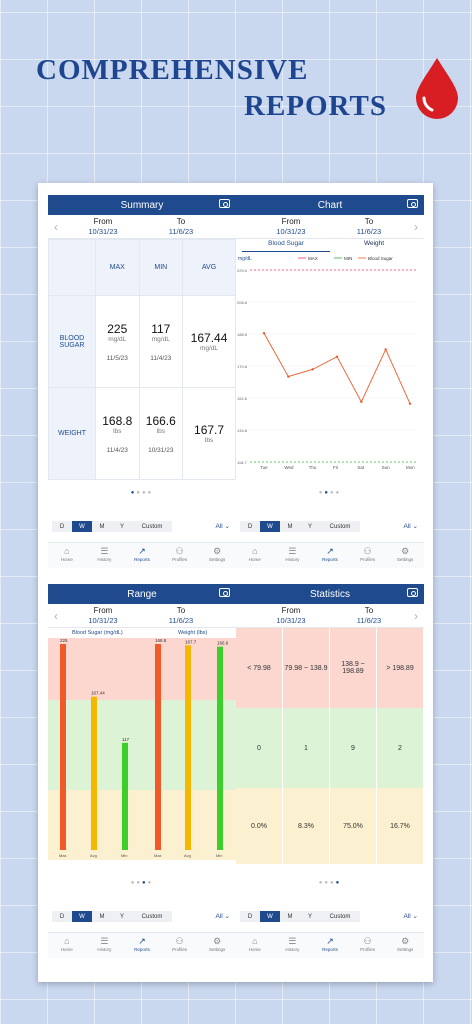 The height and width of the screenshot is (1024, 472). What do you see at coordinates (209, 267) in the screenshot?
I see `col-avg: AVG` at bounding box center [209, 267].